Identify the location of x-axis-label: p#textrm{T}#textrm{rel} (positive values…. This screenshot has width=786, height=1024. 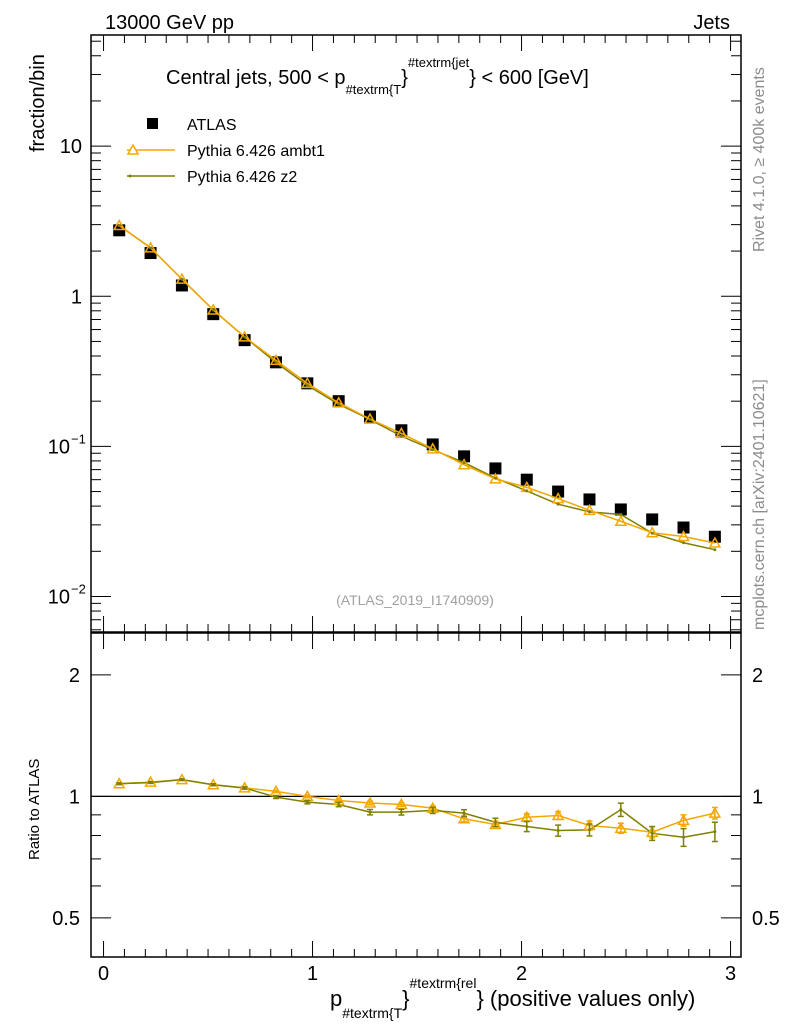
(512, 998).